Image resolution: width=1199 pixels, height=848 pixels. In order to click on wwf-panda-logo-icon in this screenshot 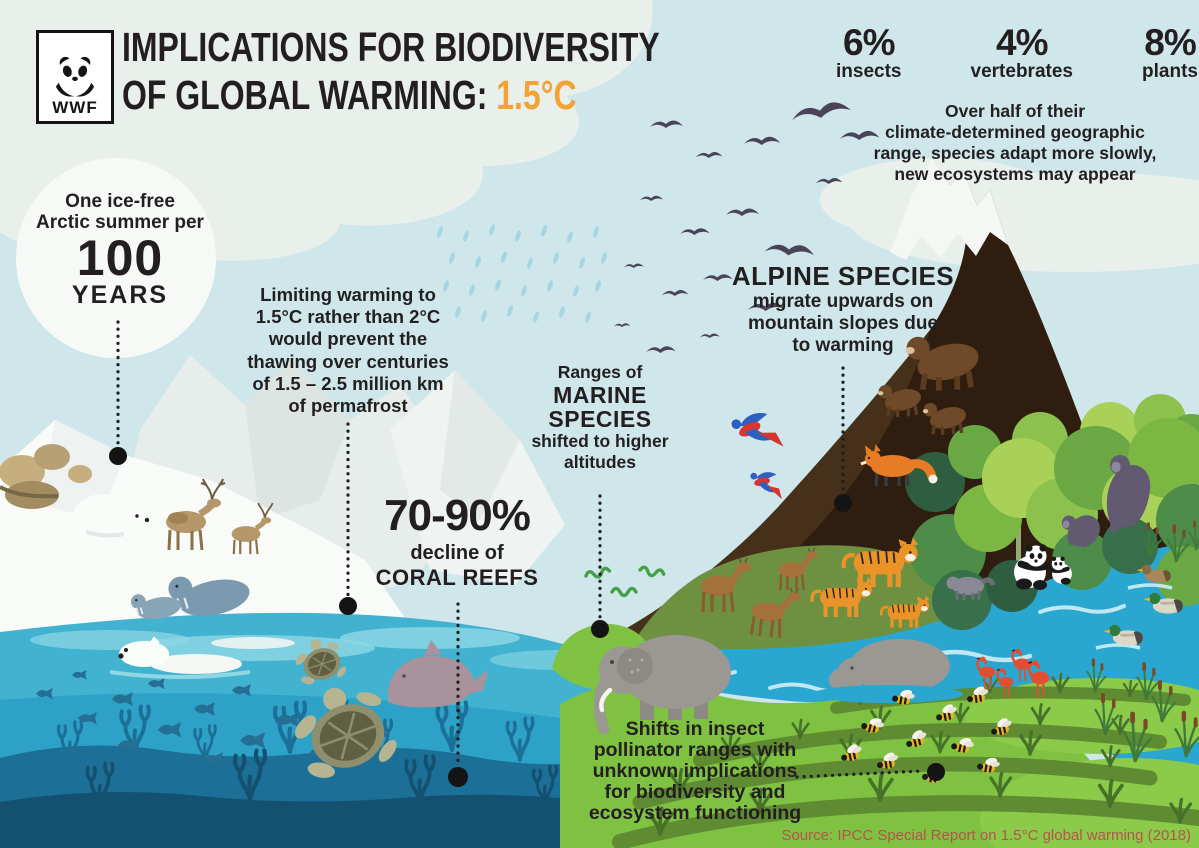, I will do `click(75, 76)`.